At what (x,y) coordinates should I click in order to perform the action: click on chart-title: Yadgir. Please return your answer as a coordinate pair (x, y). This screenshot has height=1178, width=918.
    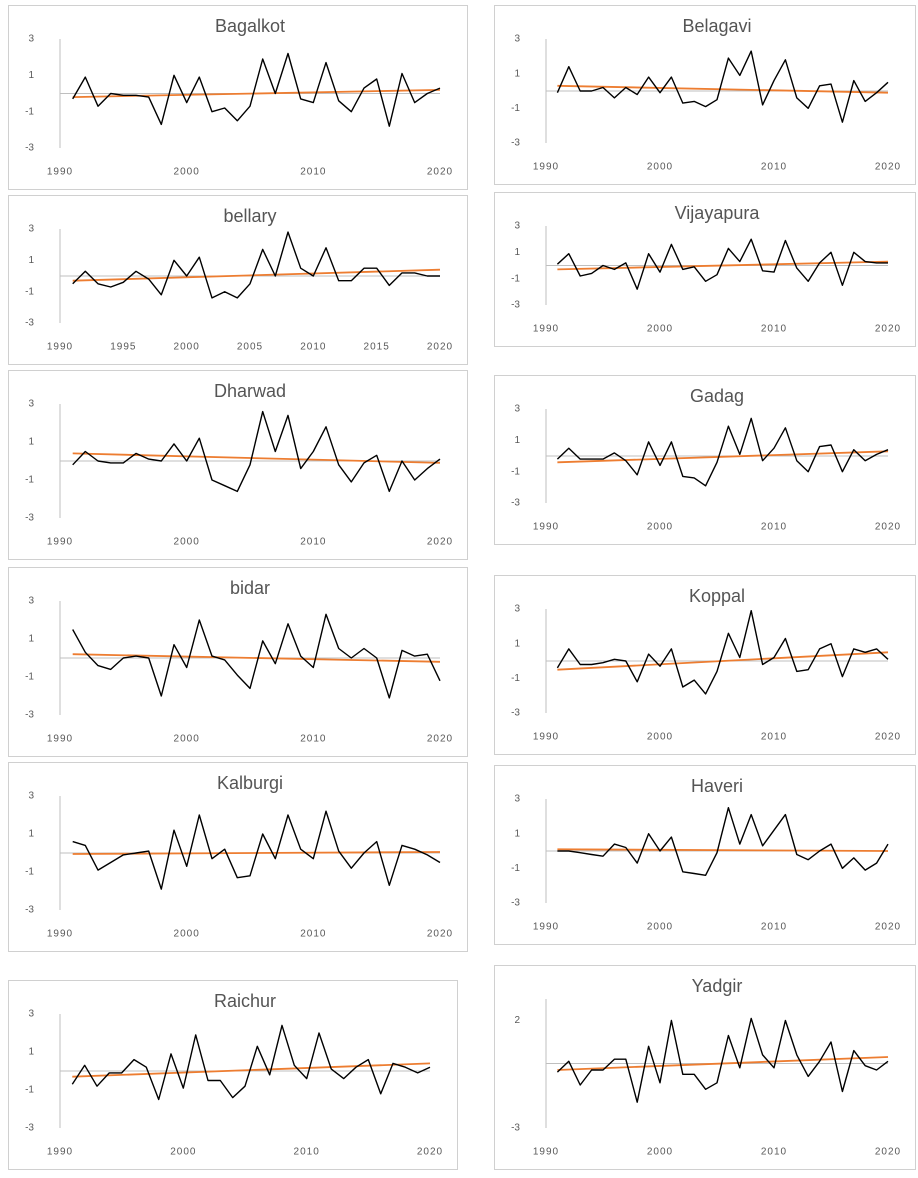
    Looking at the image, I should click on (717, 986).